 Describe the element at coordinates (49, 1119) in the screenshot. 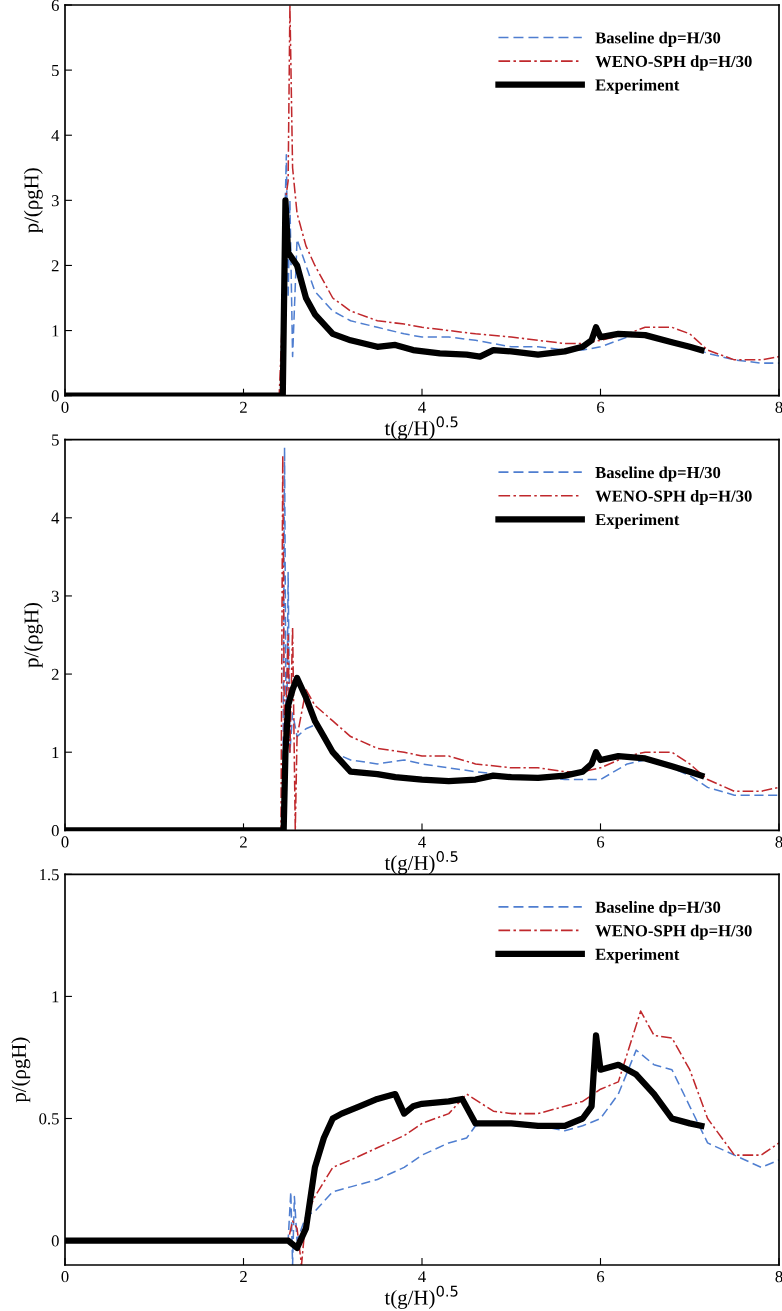

I see `y-tick-label: 0.5` at that location.